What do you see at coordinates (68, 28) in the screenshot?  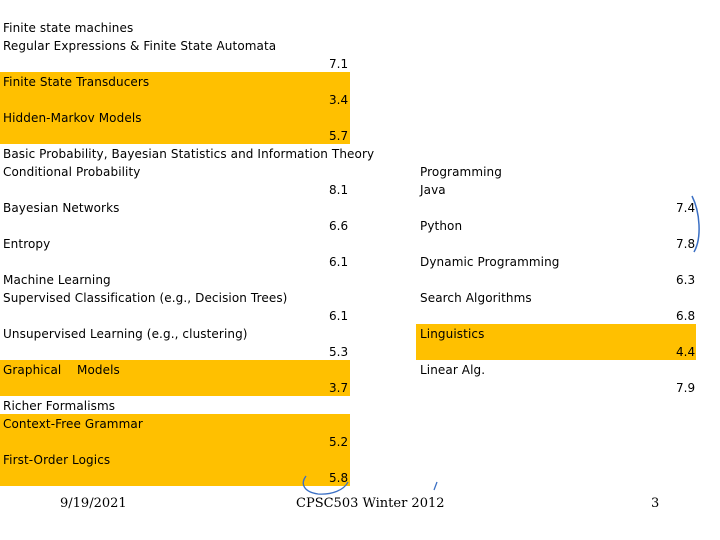 I see `topic-fsm: Finite state machines` at bounding box center [68, 28].